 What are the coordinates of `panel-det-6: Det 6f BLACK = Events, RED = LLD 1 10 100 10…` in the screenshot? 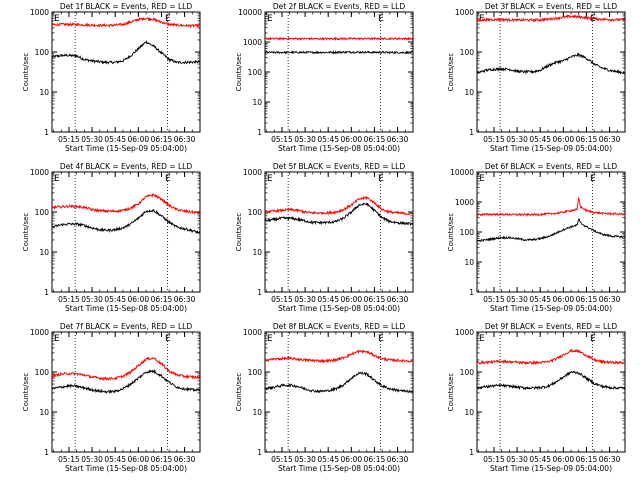 It's located at (536, 237).